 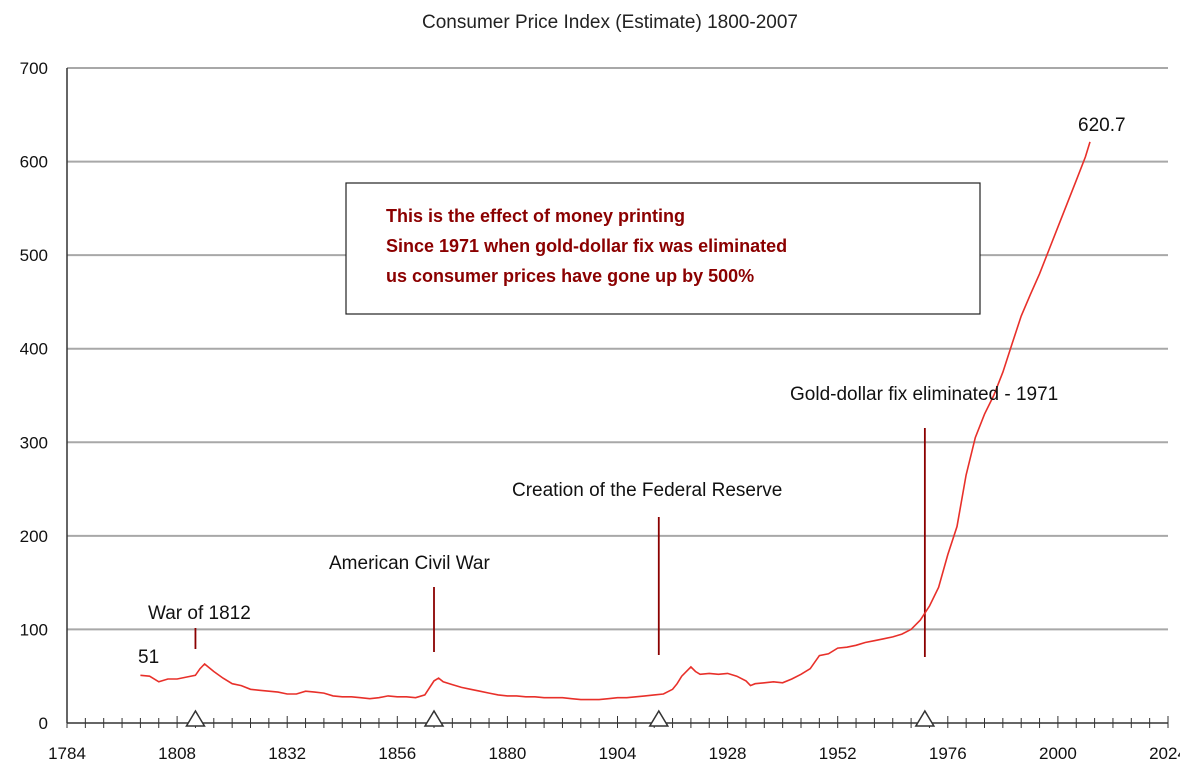 What do you see at coordinates (838, 753) in the screenshot?
I see `x-tick-label: 1952` at bounding box center [838, 753].